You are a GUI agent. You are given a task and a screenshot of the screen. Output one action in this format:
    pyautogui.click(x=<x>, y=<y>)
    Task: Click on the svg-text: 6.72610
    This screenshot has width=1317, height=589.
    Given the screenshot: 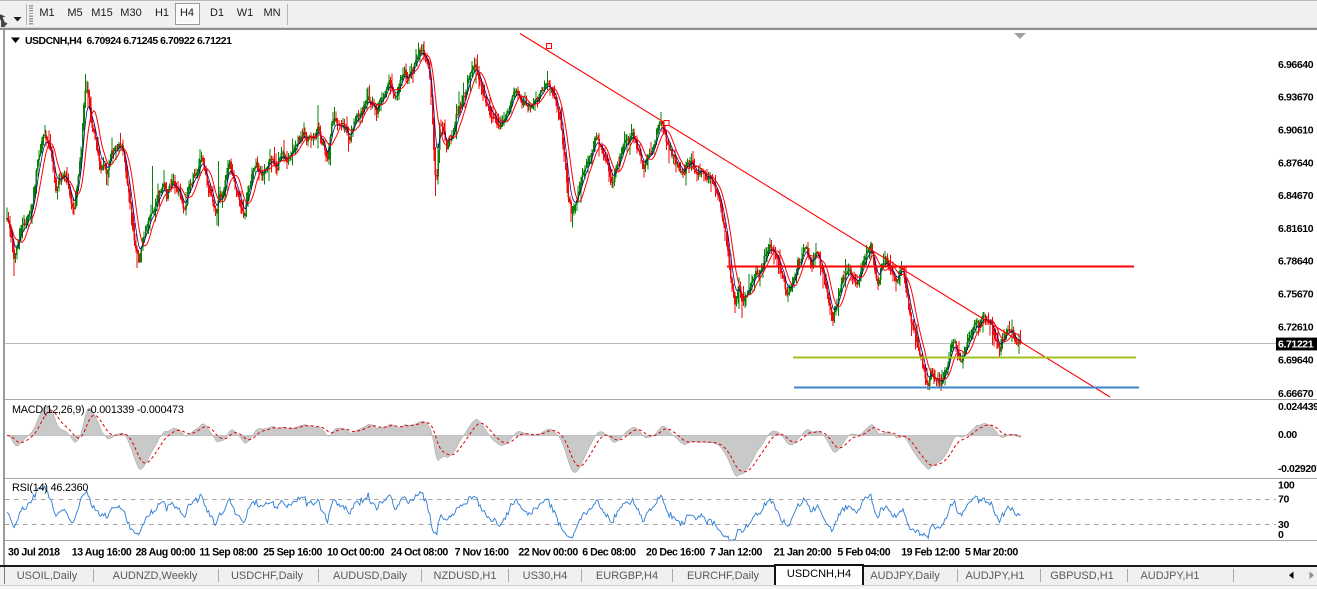 What is the action you would take?
    pyautogui.click(x=1296, y=327)
    